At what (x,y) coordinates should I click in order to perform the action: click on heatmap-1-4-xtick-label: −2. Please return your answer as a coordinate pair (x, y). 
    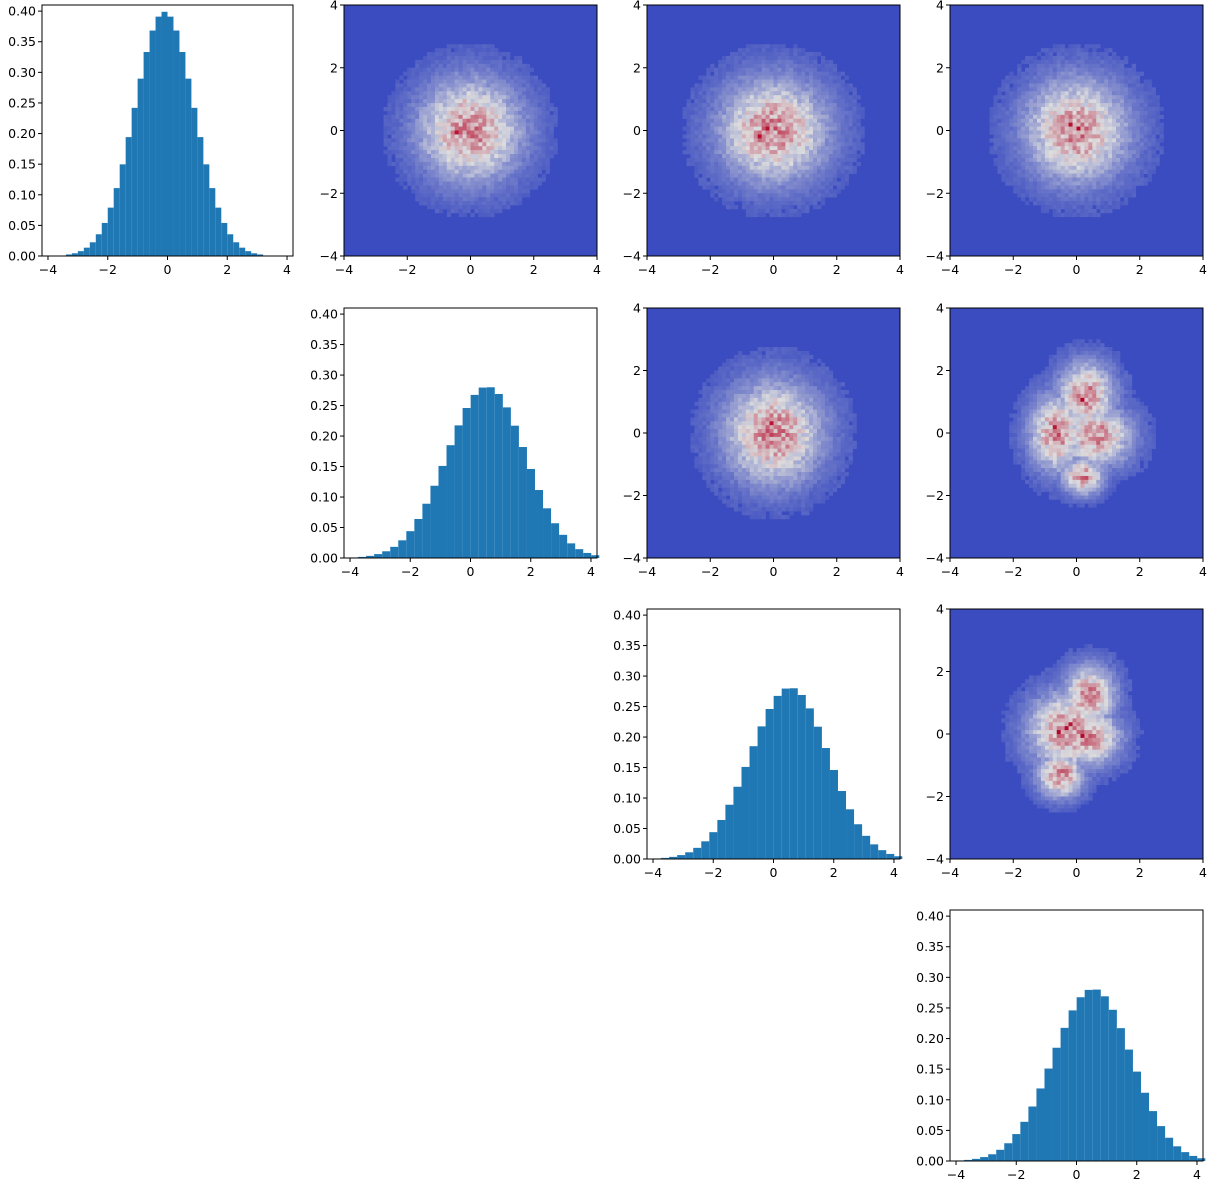
    Looking at the image, I should click on (1013, 269).